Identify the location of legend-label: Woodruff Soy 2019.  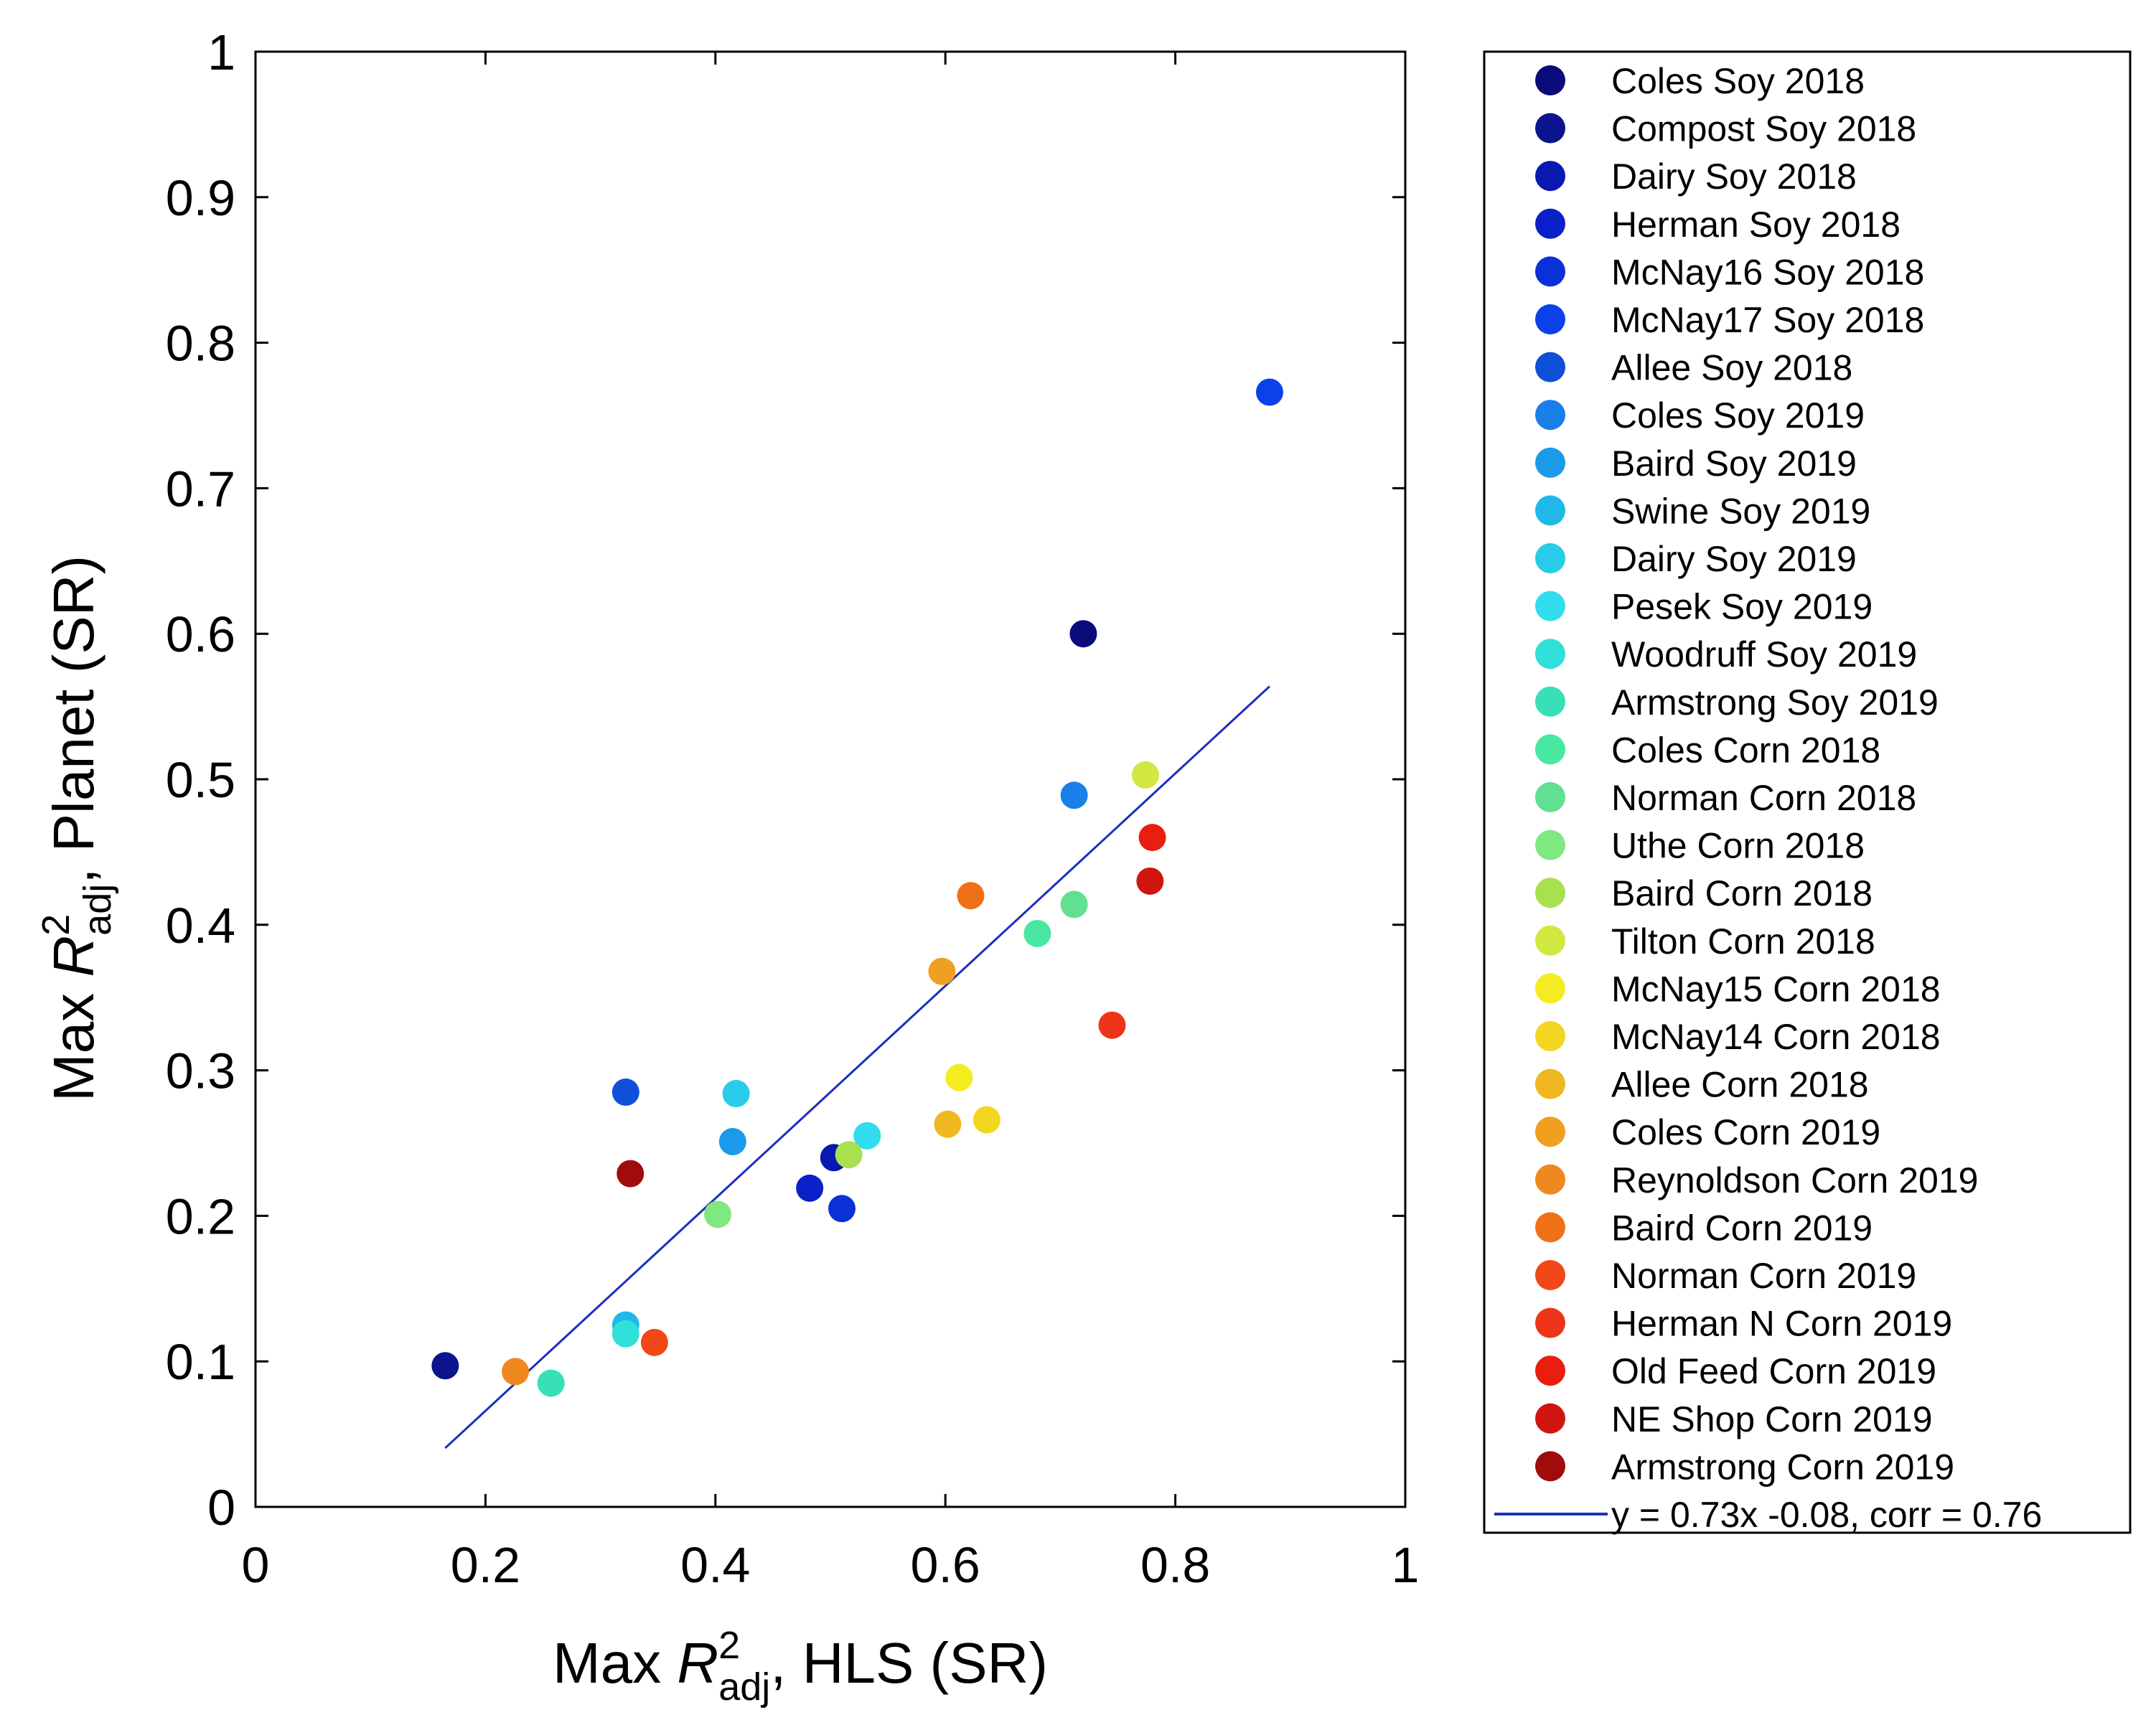
(1764, 654).